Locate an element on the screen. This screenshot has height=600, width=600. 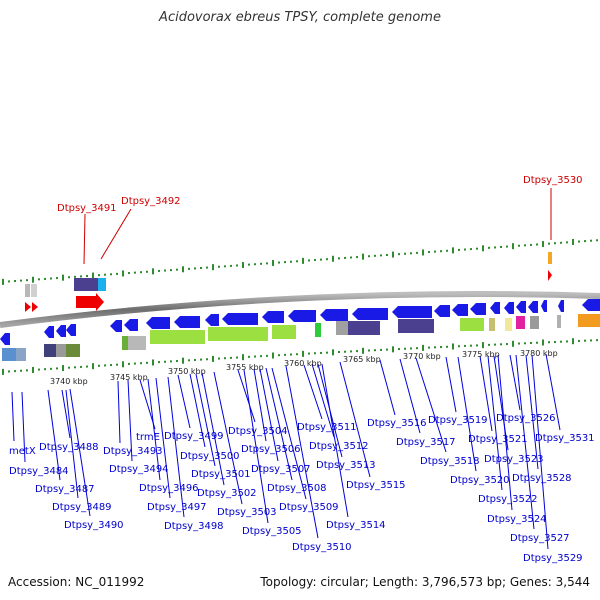
gene-label: Dtpsy_3504 is located at coordinates (258, 431).